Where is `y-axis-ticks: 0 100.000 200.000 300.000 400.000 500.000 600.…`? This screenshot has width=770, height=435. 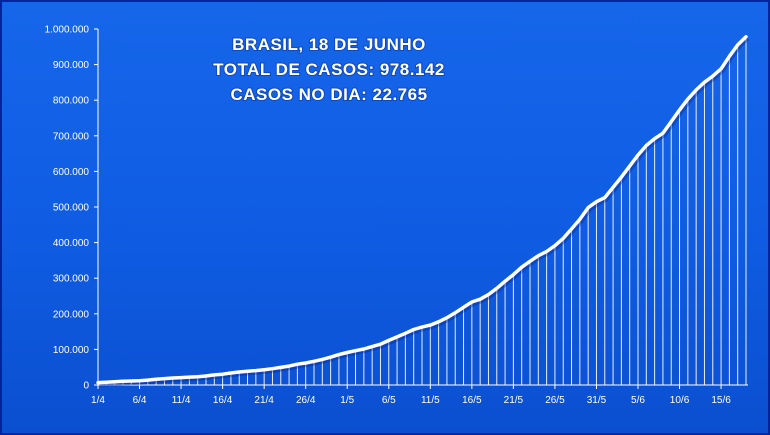 y-axis-ticks: 0 100.000 200.000 300.000 400.000 500.000 600.… is located at coordinates (71, 208).